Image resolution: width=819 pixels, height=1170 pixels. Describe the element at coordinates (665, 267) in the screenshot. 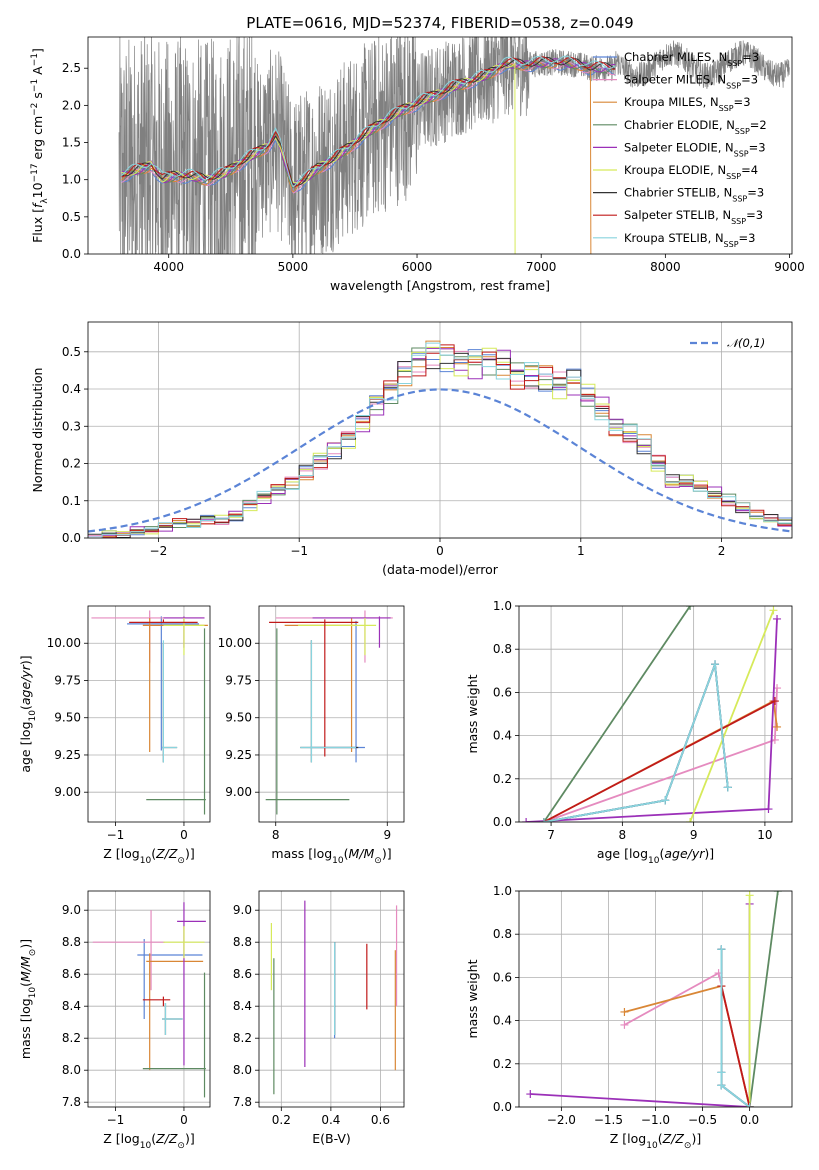

I see `x-tick-label: 8000` at that location.